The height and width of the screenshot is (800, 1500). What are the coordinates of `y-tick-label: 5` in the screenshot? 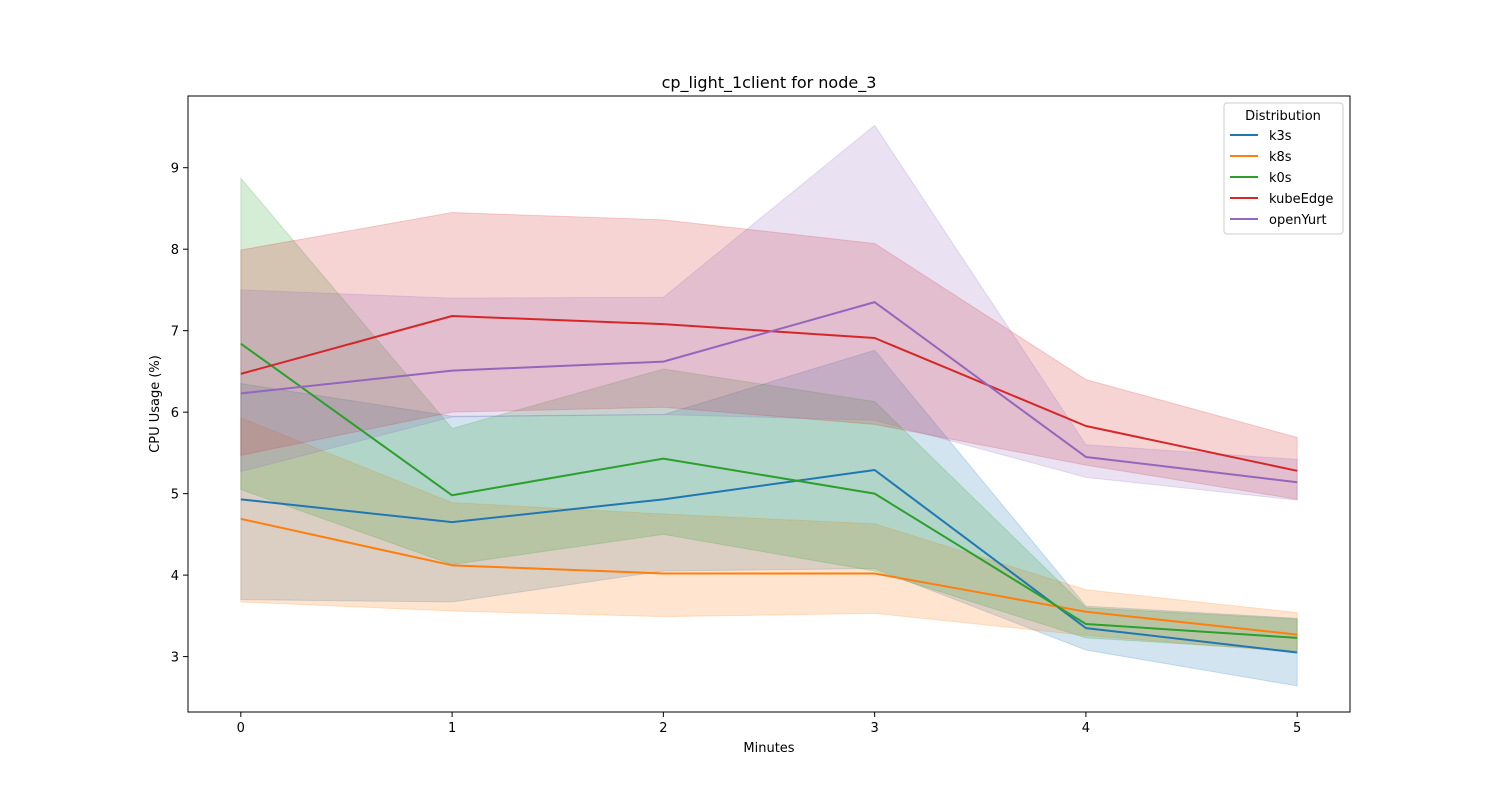 It's located at (175, 495).